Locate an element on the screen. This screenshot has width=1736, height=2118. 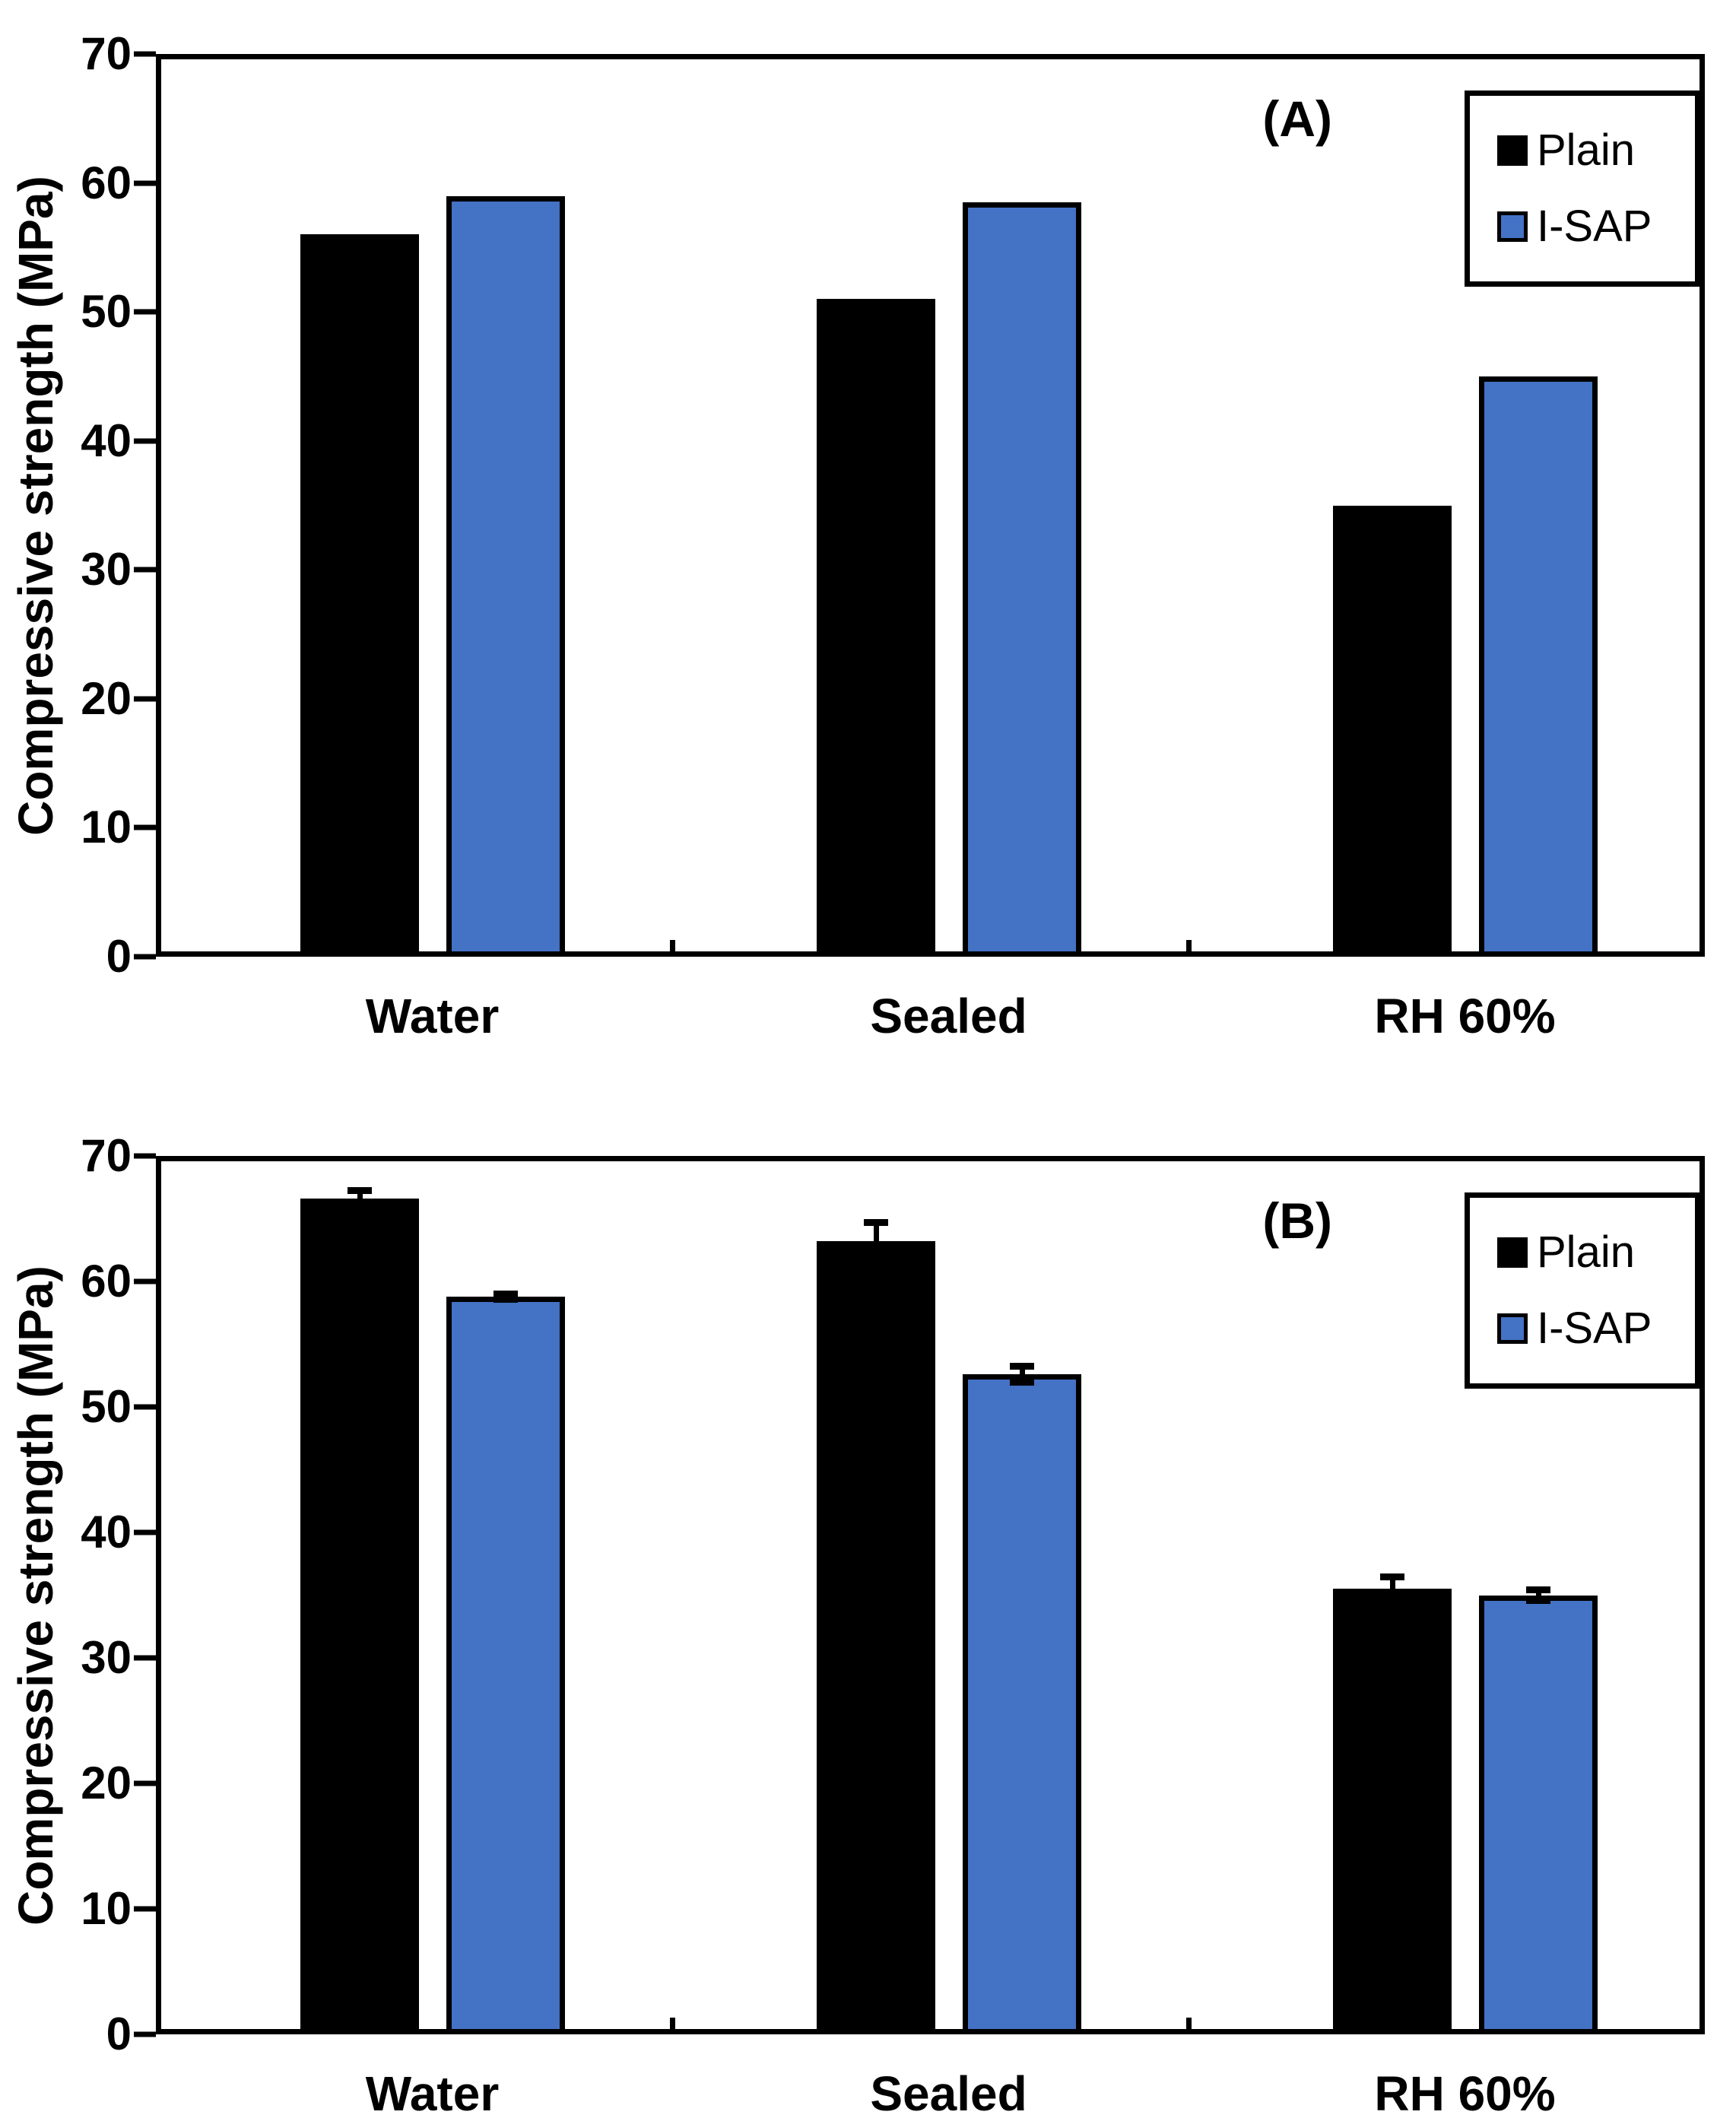
panel-letter: (A) is located at coordinates (1297, 119).